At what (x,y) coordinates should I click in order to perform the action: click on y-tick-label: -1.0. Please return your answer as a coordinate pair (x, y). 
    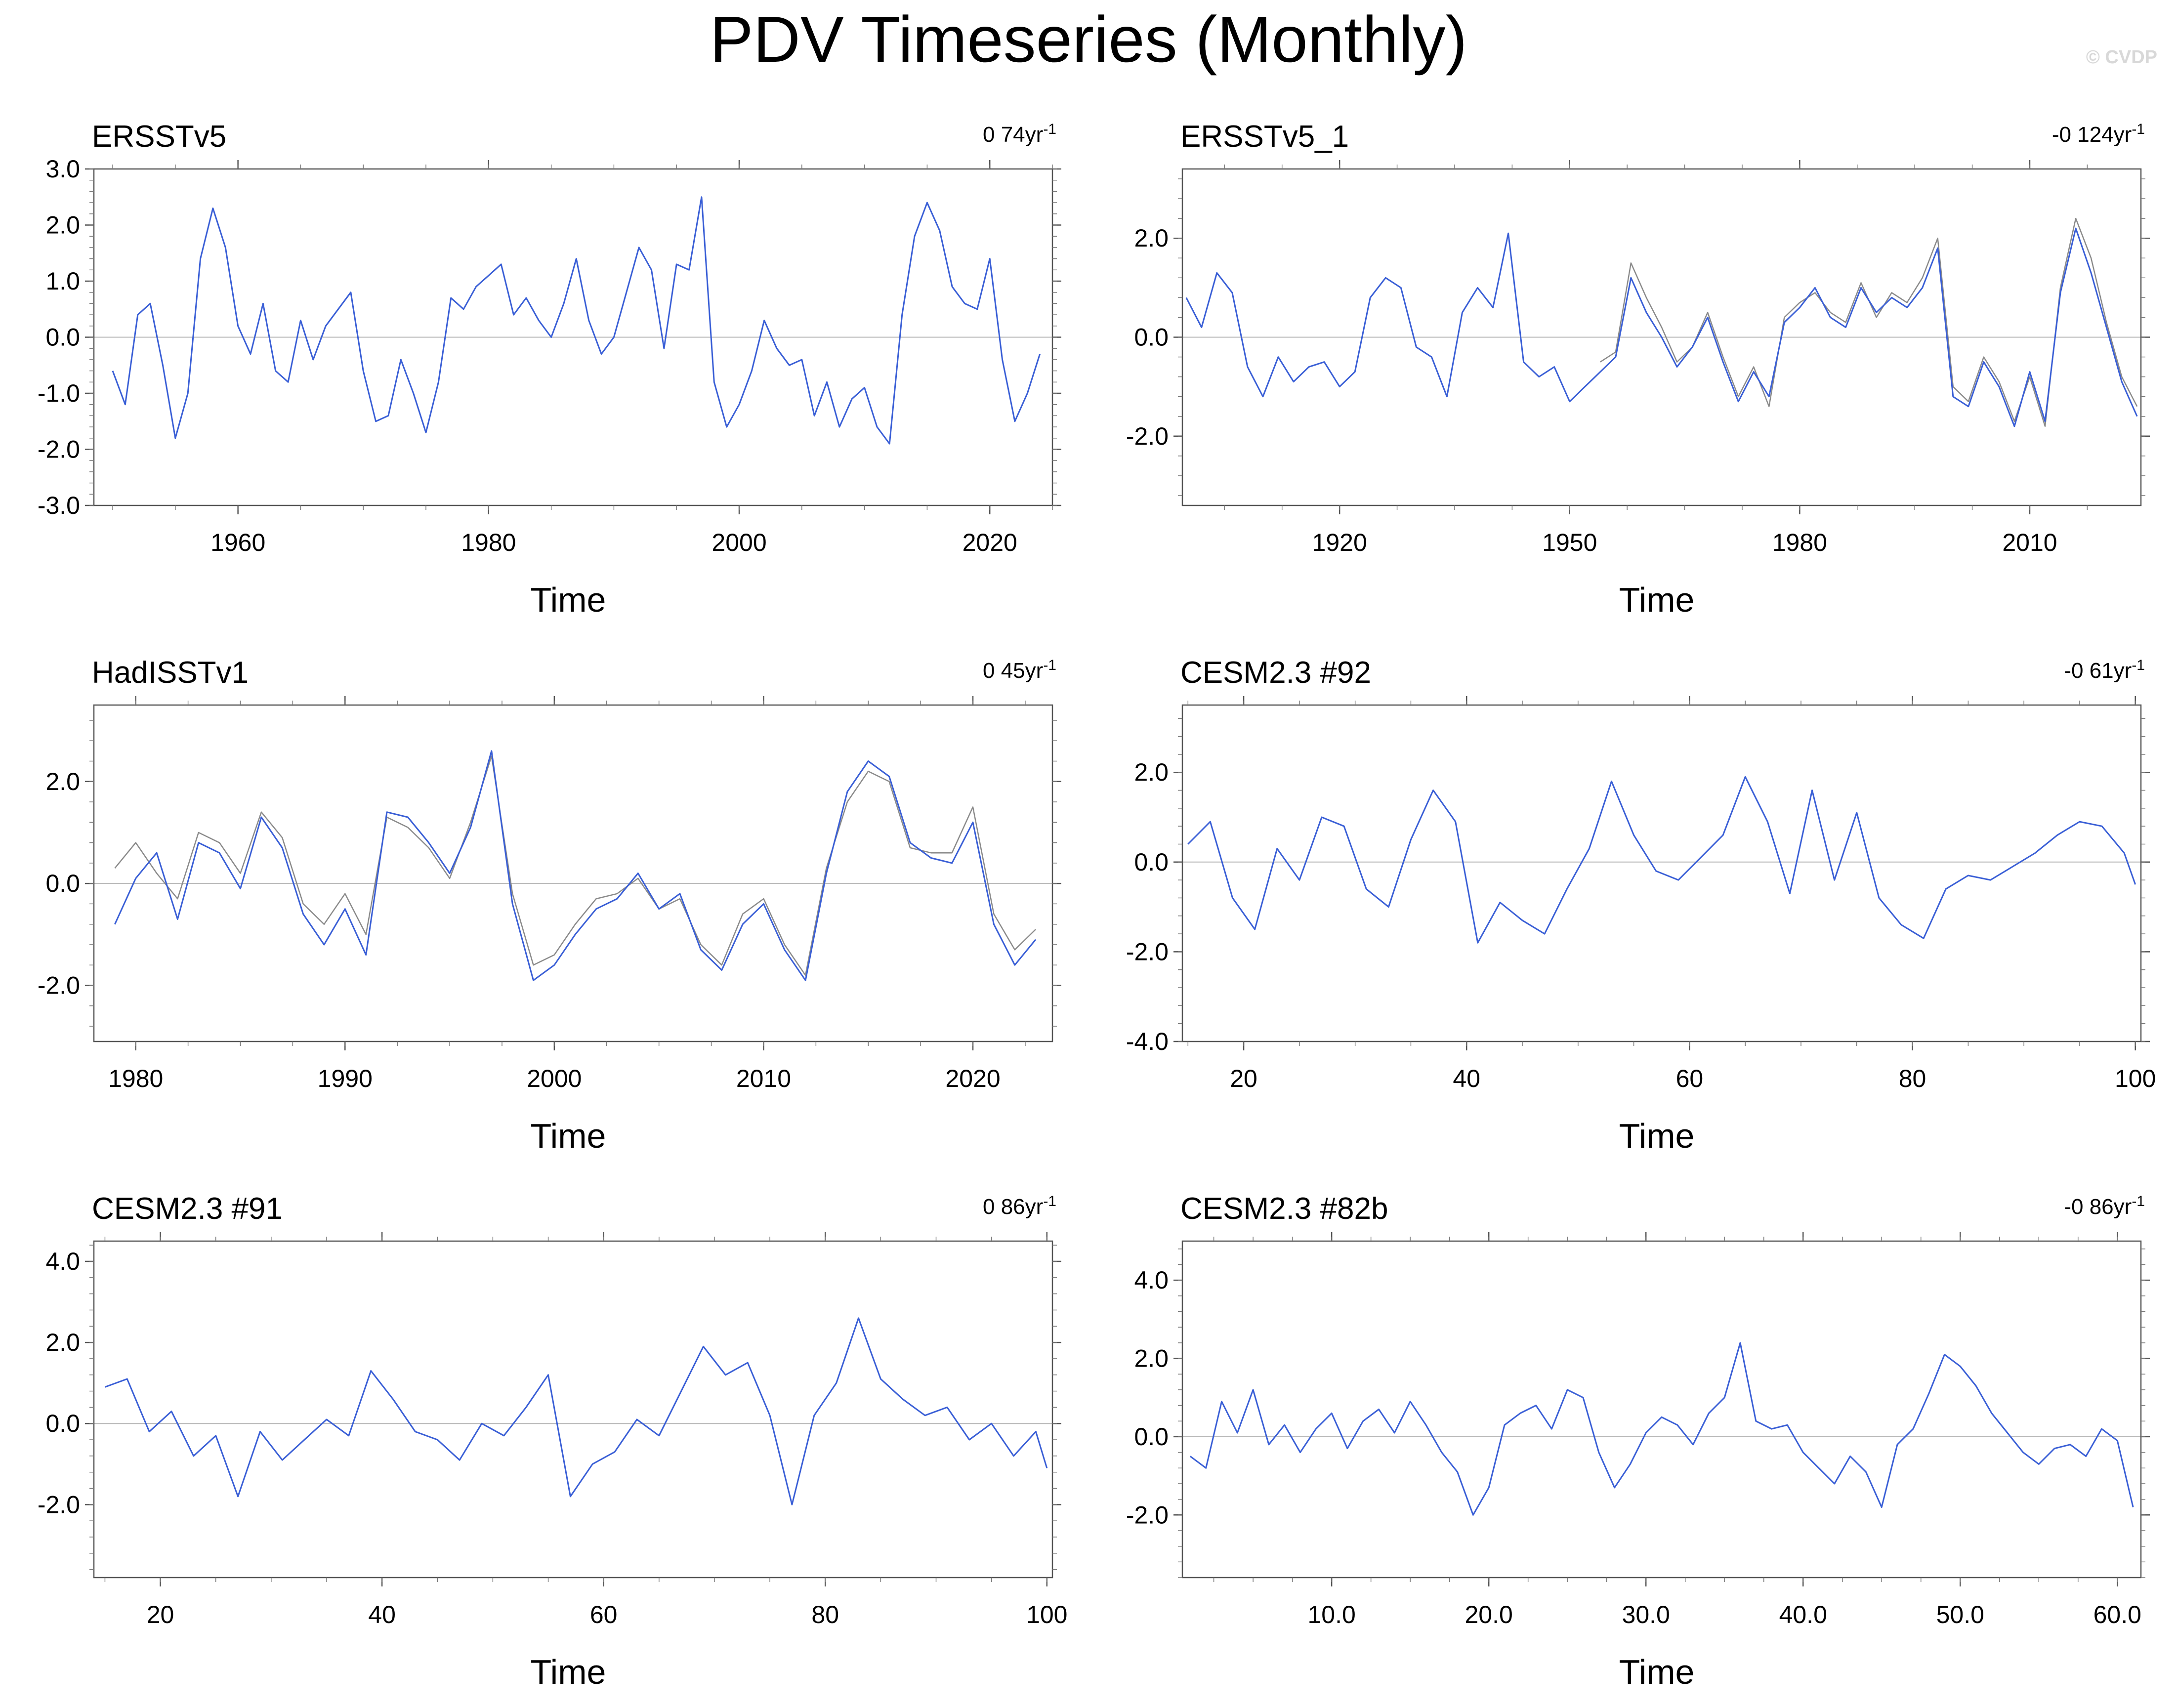
    Looking at the image, I should click on (59, 393).